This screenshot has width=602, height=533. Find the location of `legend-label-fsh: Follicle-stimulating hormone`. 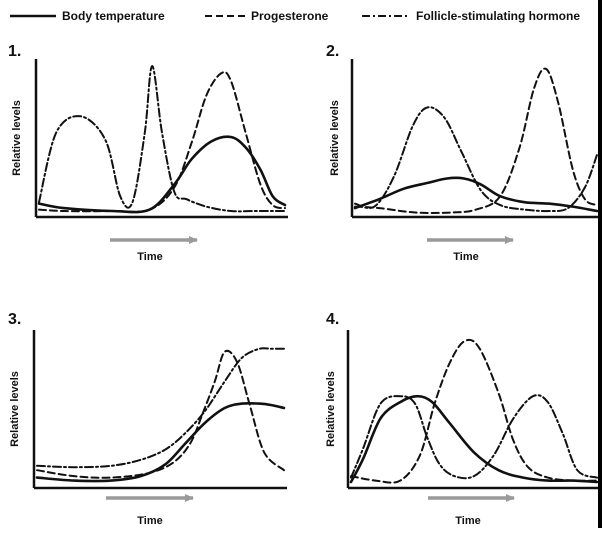

legend-label-fsh: Follicle-stimulating hormone is located at coordinates (498, 16).